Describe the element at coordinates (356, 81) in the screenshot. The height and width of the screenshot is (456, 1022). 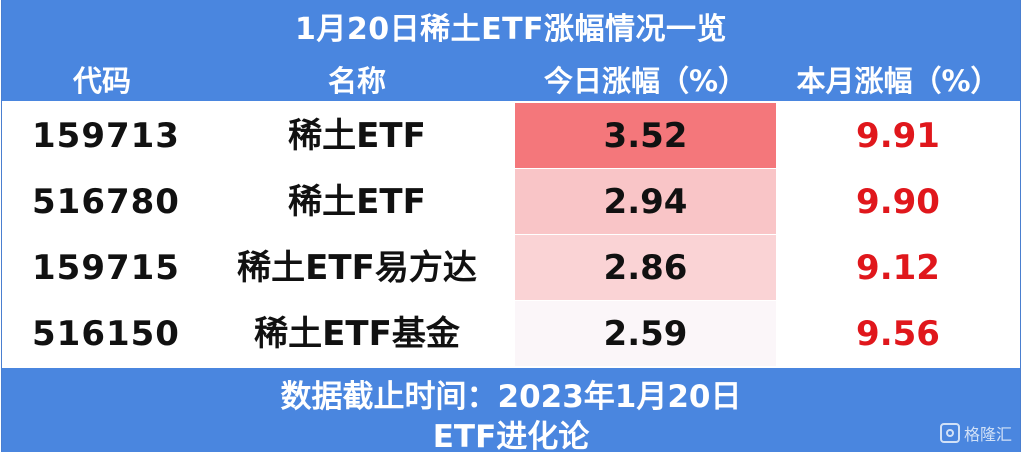
I see `column-header-name: 名称` at that location.